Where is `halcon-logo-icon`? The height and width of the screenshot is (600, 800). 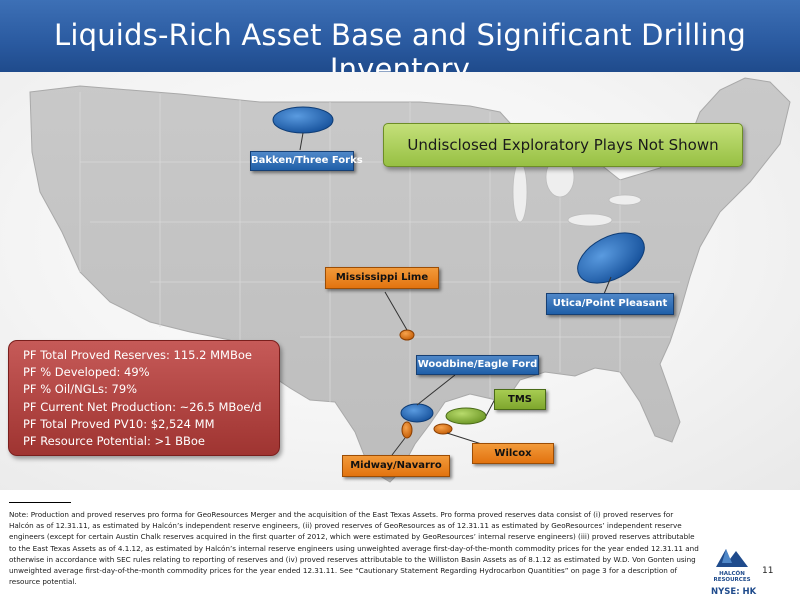 halcon-logo-icon is located at coordinates (732, 558).